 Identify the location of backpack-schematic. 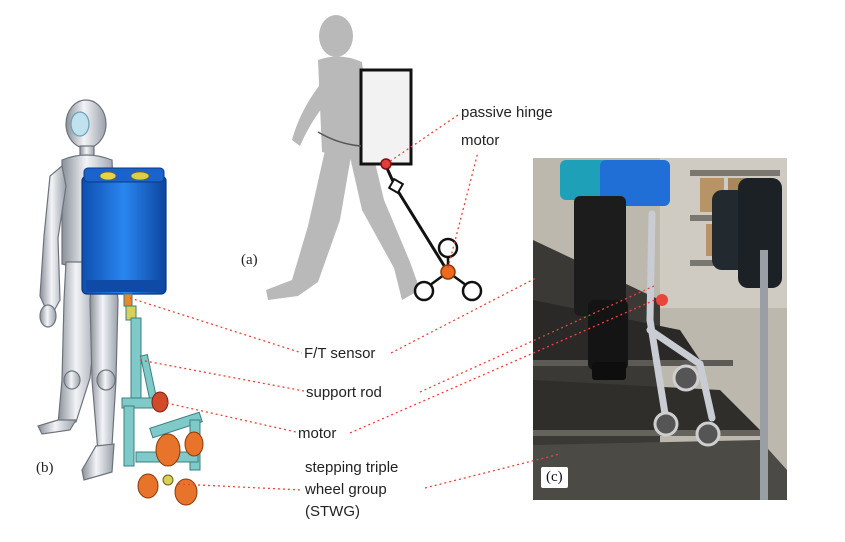
(386, 117).